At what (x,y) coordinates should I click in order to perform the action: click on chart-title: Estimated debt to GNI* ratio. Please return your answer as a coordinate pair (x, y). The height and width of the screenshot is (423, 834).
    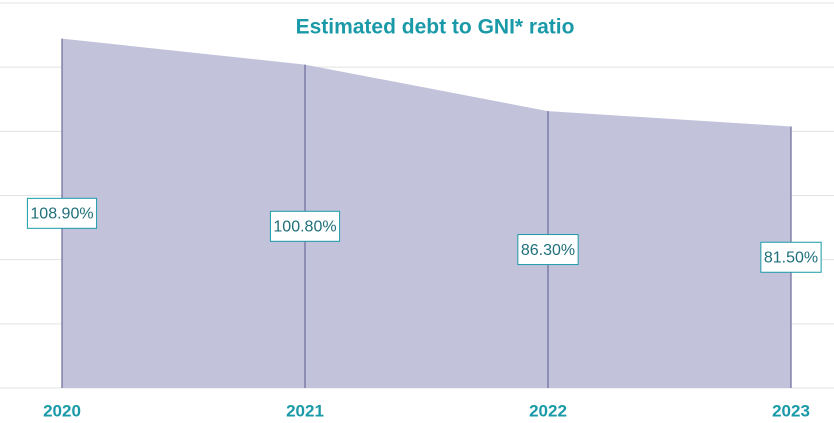
    Looking at the image, I should click on (435, 27).